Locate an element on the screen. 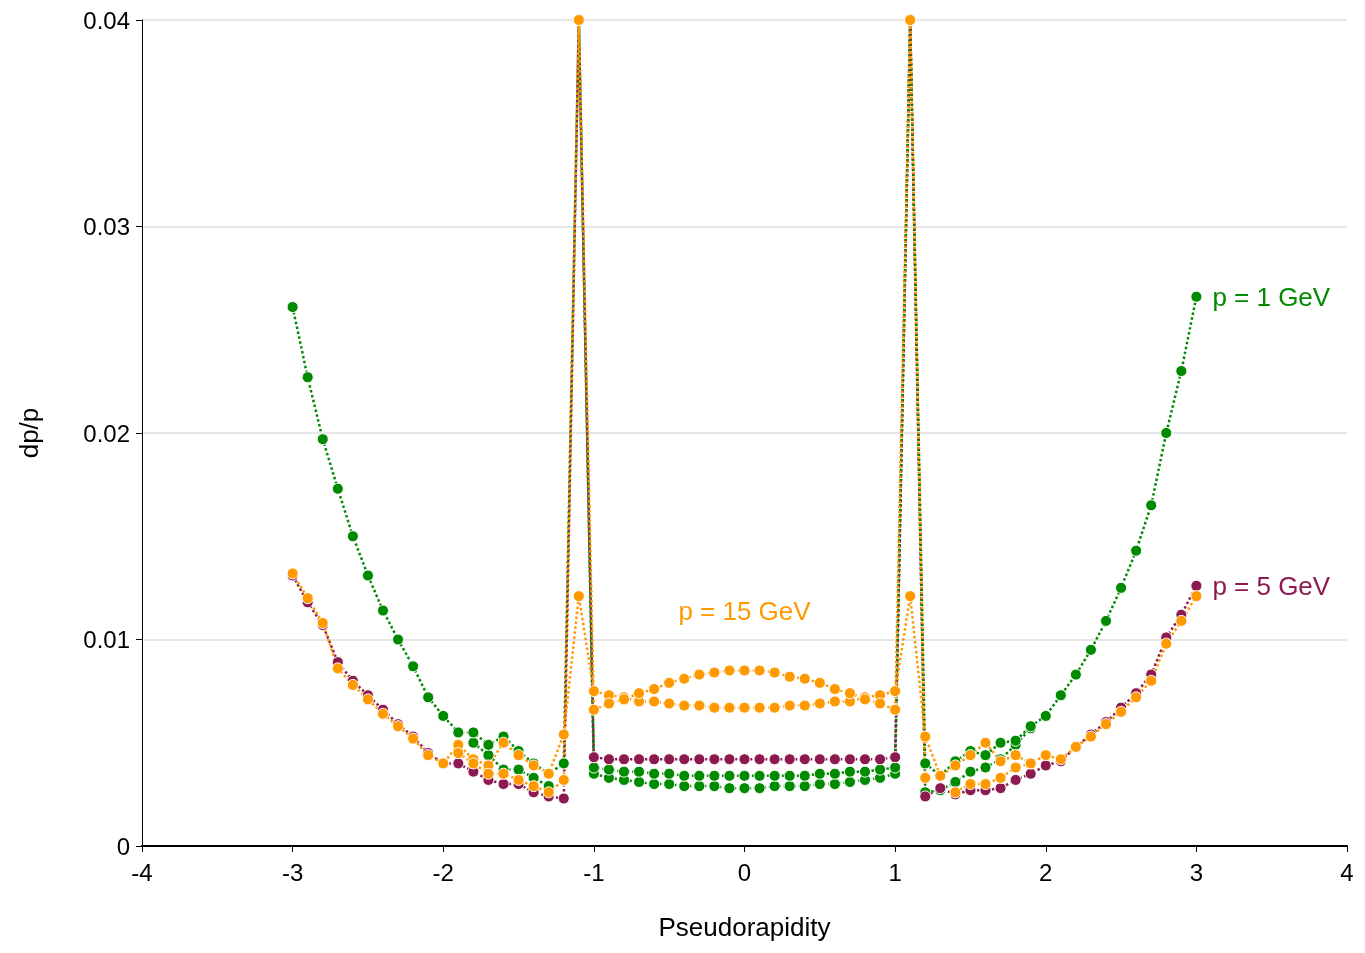  y-tick-label: 0 is located at coordinates (123, 846).